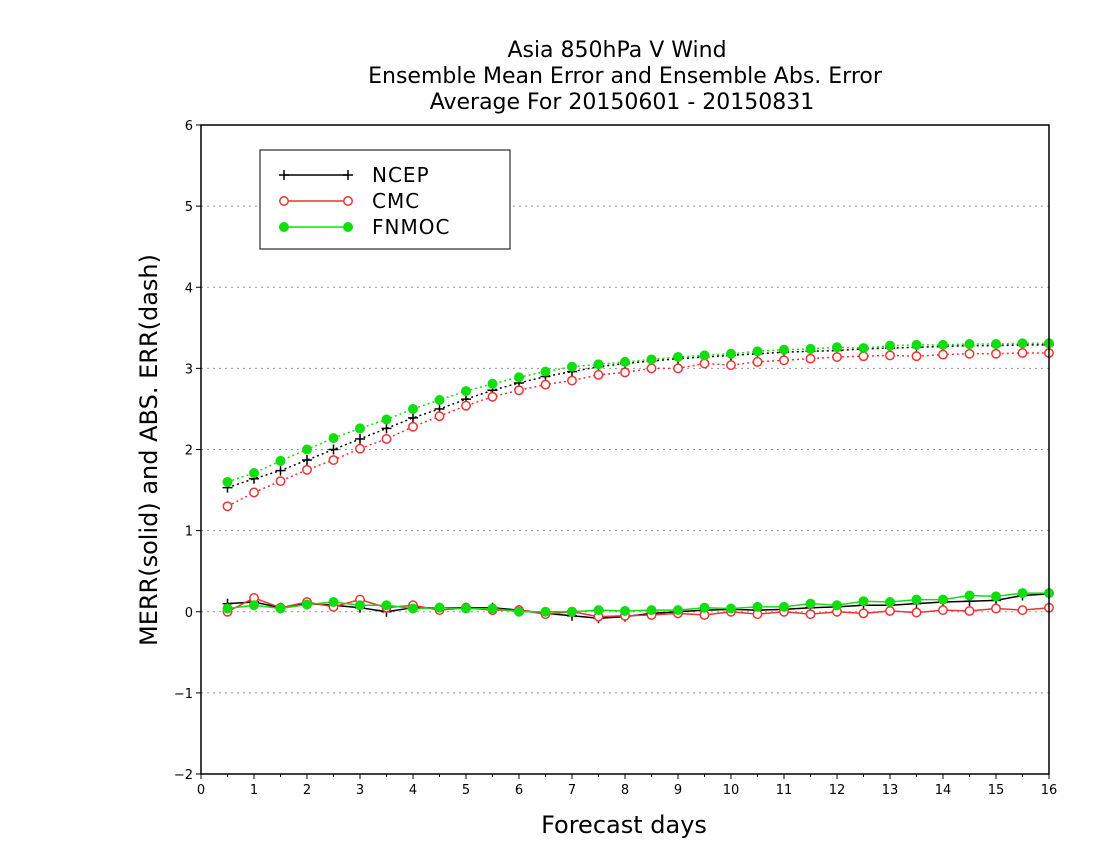 This screenshot has height=850, width=1100. Describe the element at coordinates (890, 790) in the screenshot. I see `x-tick-label: 13` at that location.